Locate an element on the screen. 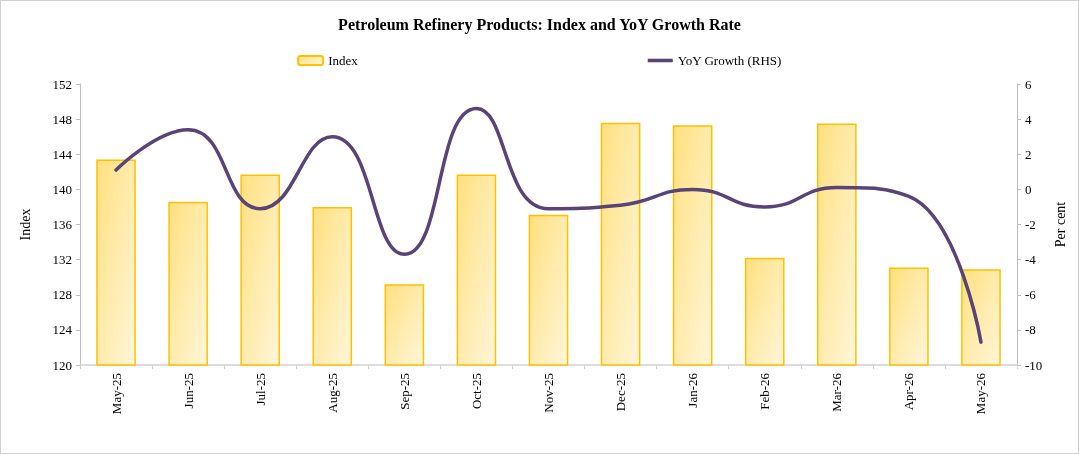 The image size is (1079, 454). y2-axis-title: Per cent is located at coordinates (1060, 224).